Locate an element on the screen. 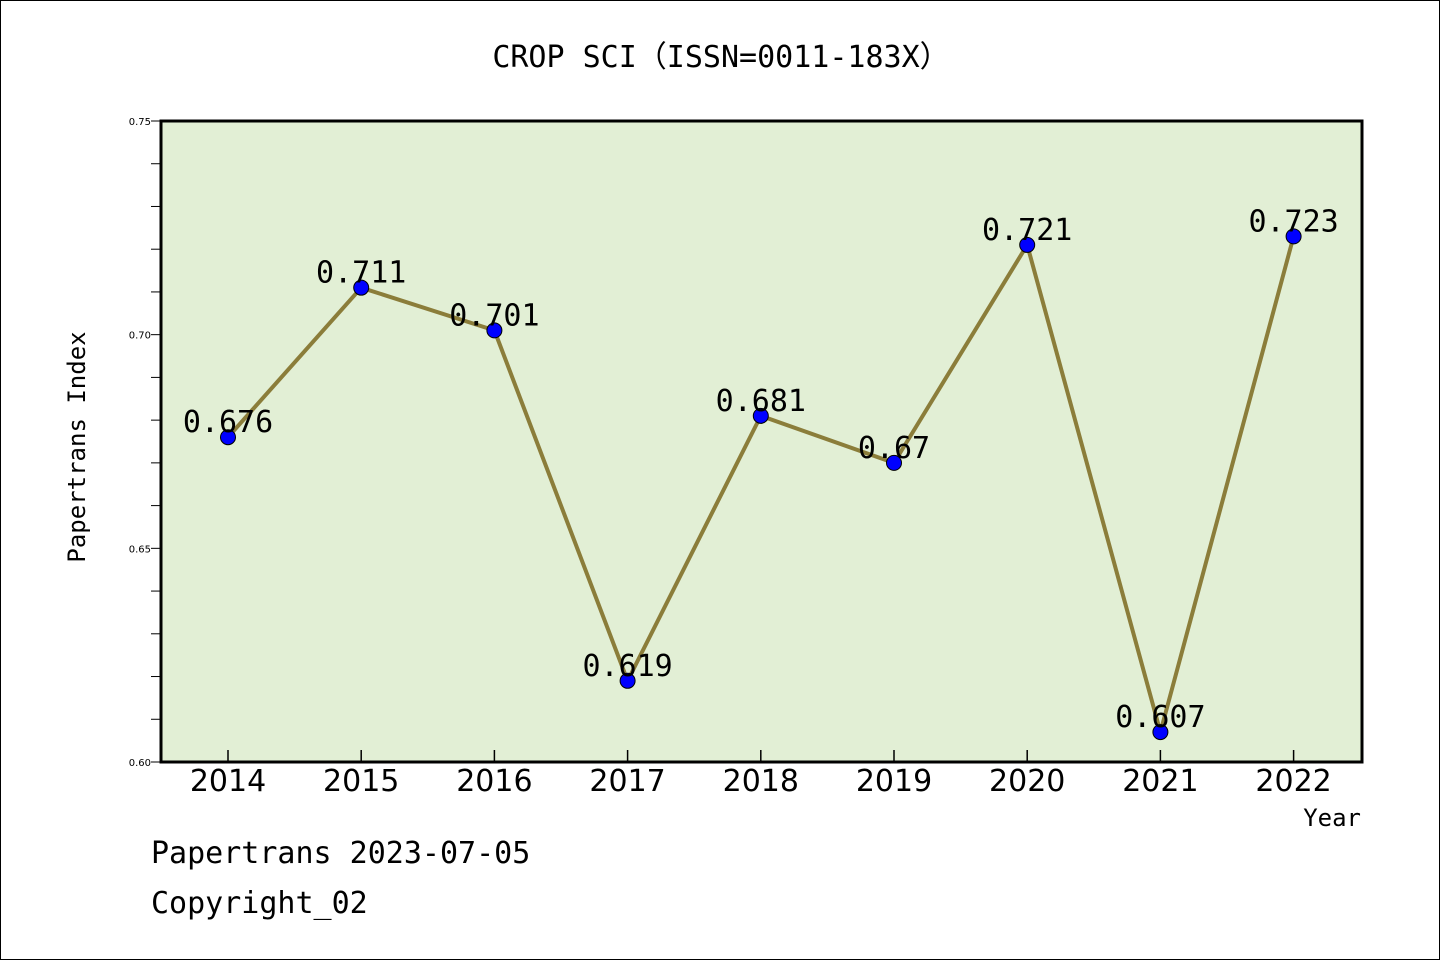 This screenshot has height=961, width=1440. data-label: 0.701 is located at coordinates (494, 315).